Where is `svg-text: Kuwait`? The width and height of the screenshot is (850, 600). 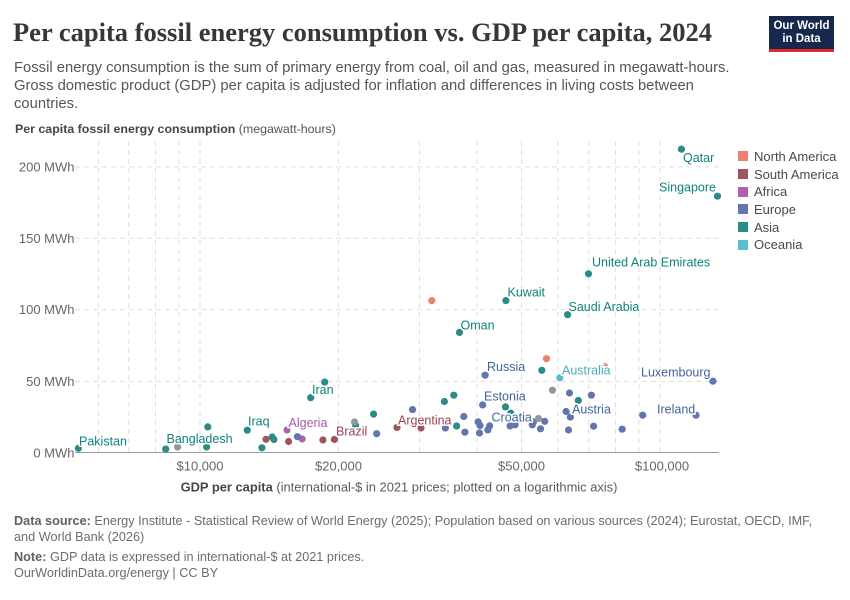 svg-text: Kuwait is located at coordinates (527, 293).